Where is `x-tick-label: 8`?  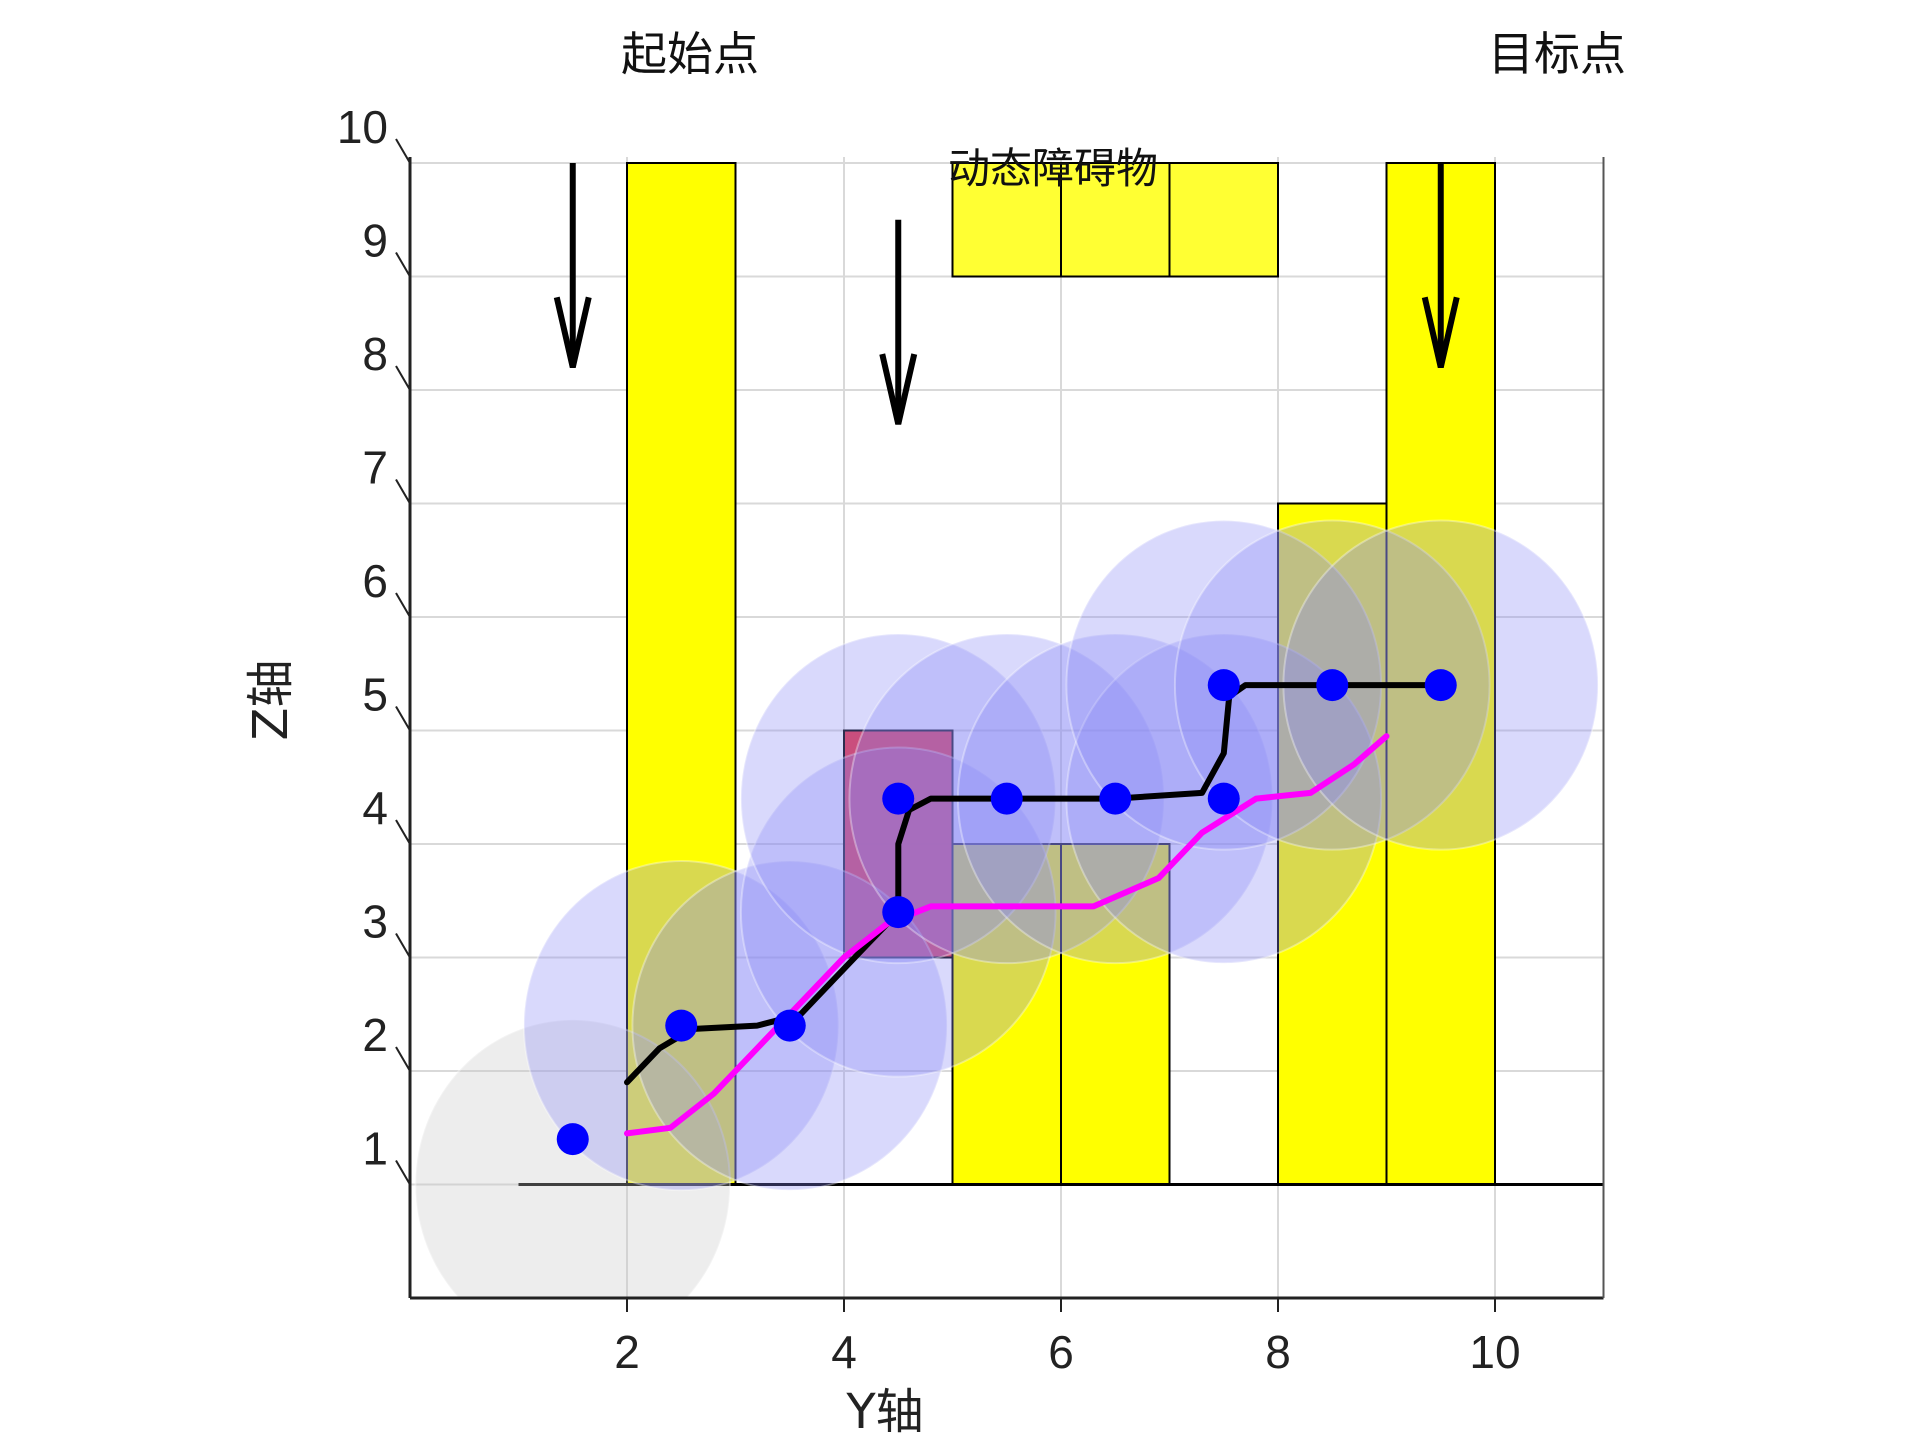
x-tick-label: 8 is located at coordinates (1278, 1352).